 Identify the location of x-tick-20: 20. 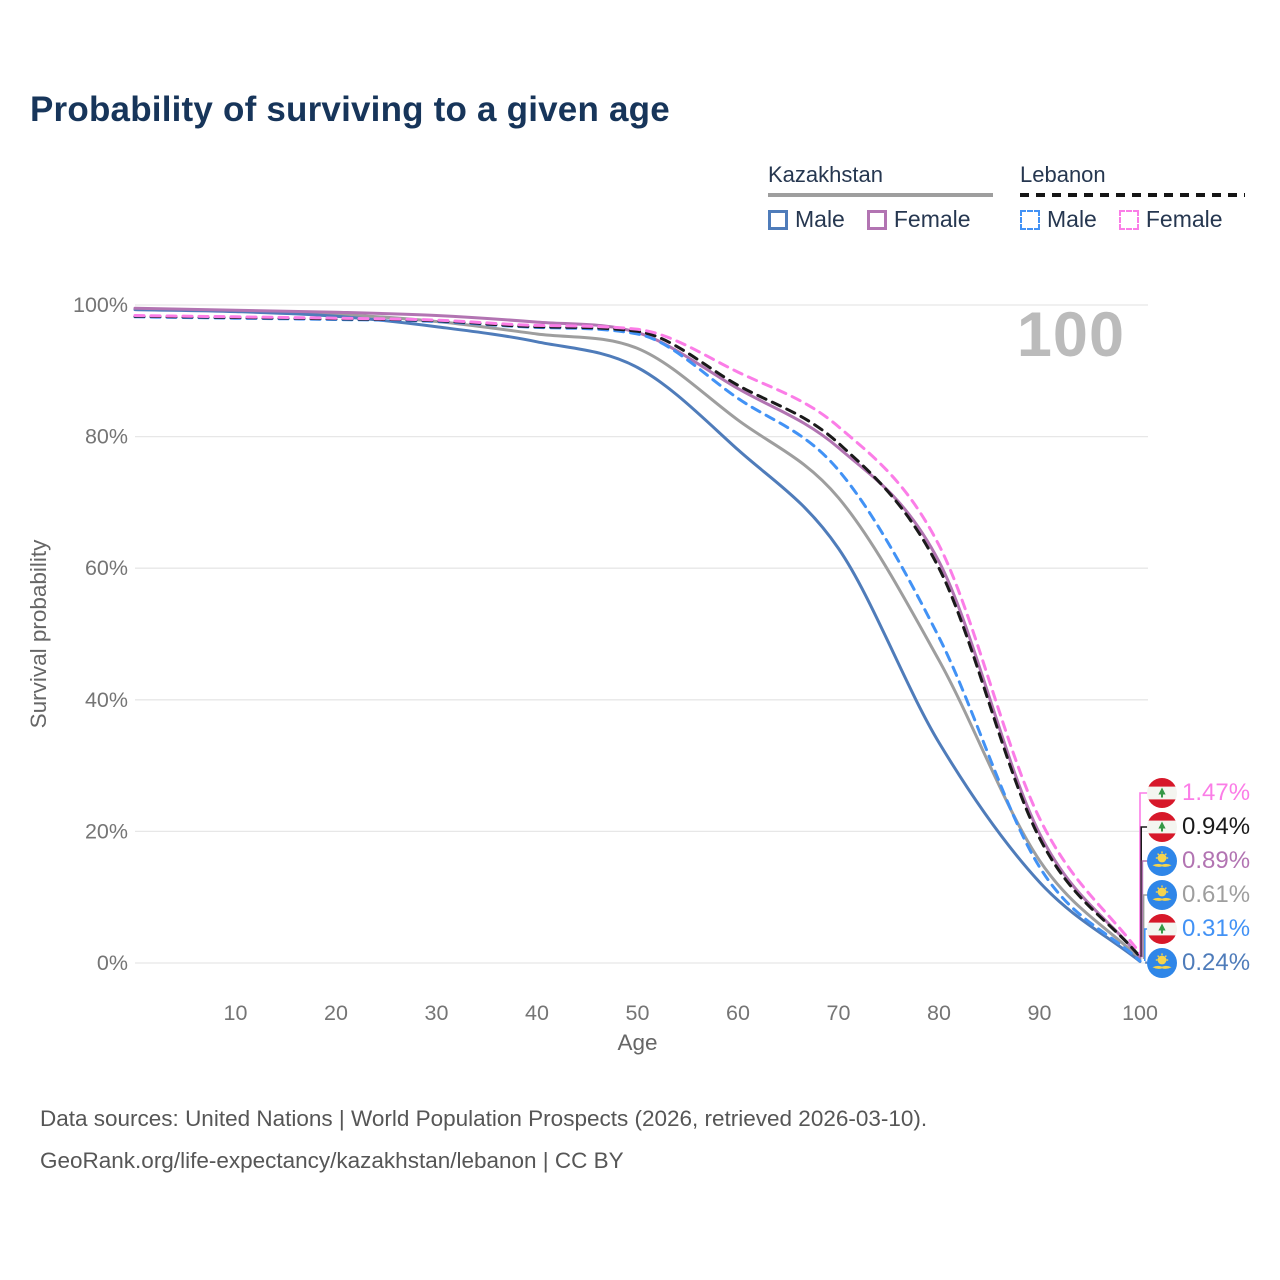
(336, 1013).